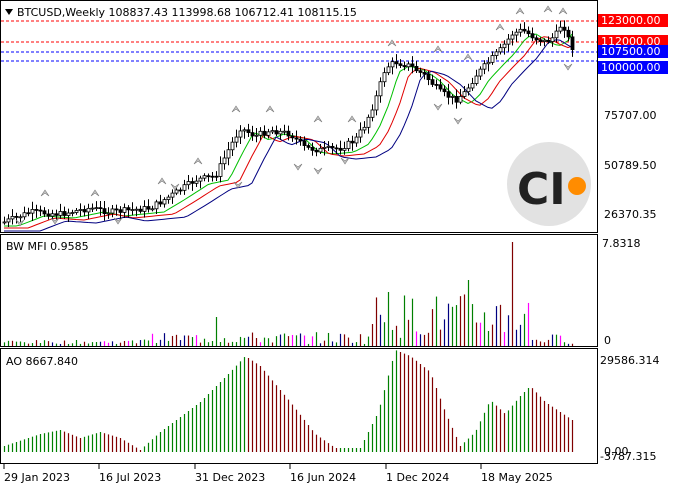 This screenshot has height=488, width=674. I want to click on level-tag-text: 107500.00, so click(631, 51).